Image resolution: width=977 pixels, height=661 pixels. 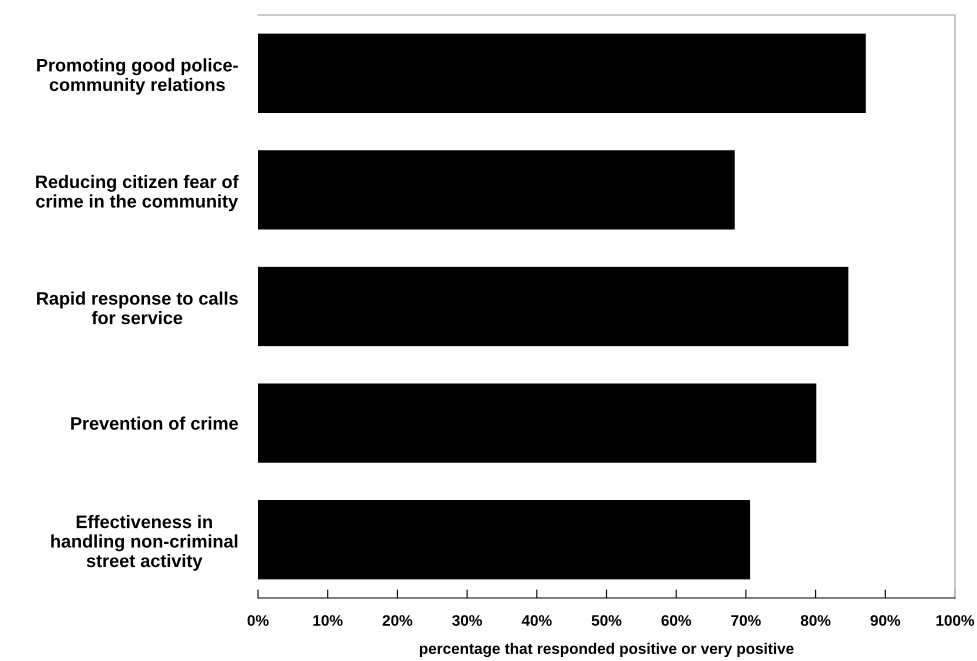 What do you see at coordinates (397, 620) in the screenshot?
I see `x-tick-label: 20%` at bounding box center [397, 620].